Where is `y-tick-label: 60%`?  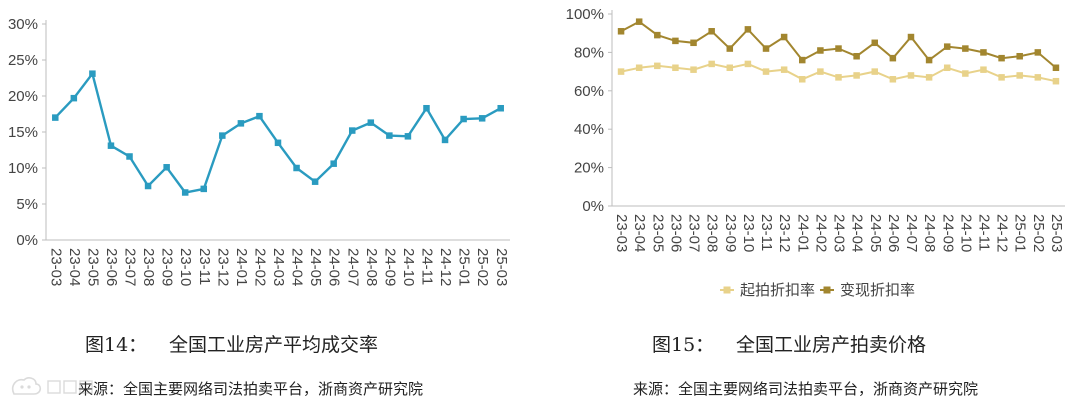 y-tick-label: 60% is located at coordinates (589, 91).